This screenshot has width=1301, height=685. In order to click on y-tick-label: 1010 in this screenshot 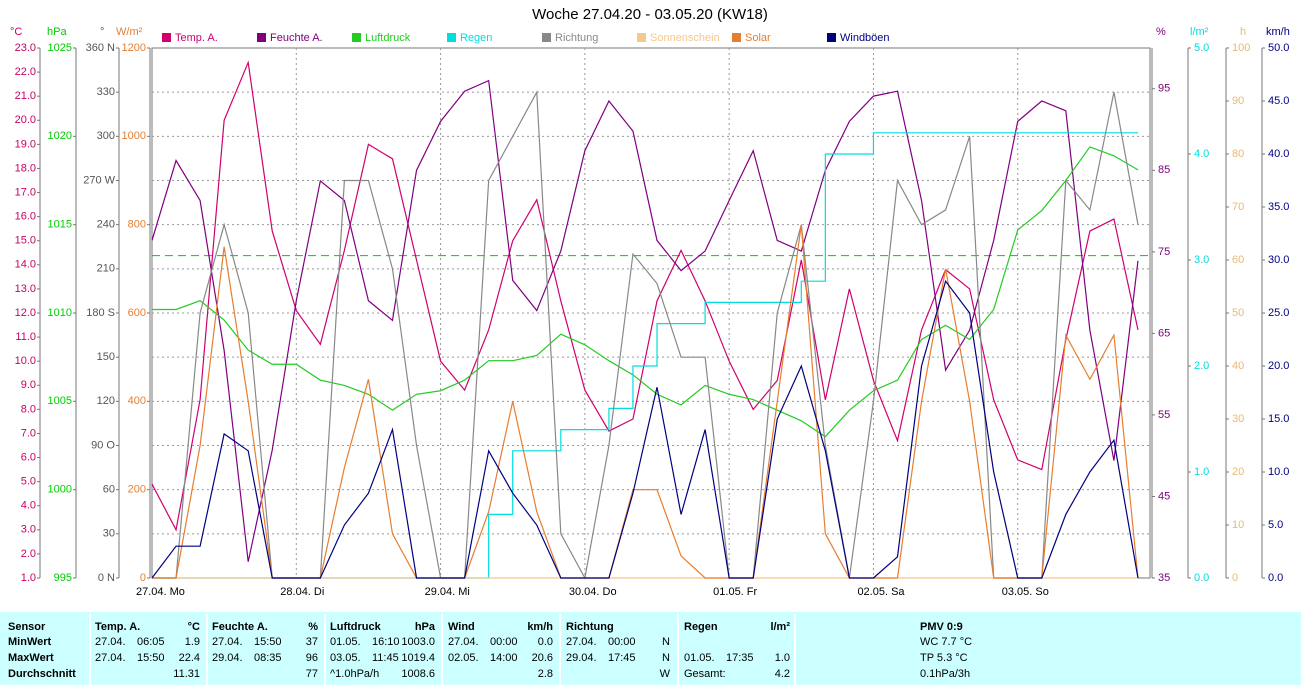, I will do `click(60, 313)`.